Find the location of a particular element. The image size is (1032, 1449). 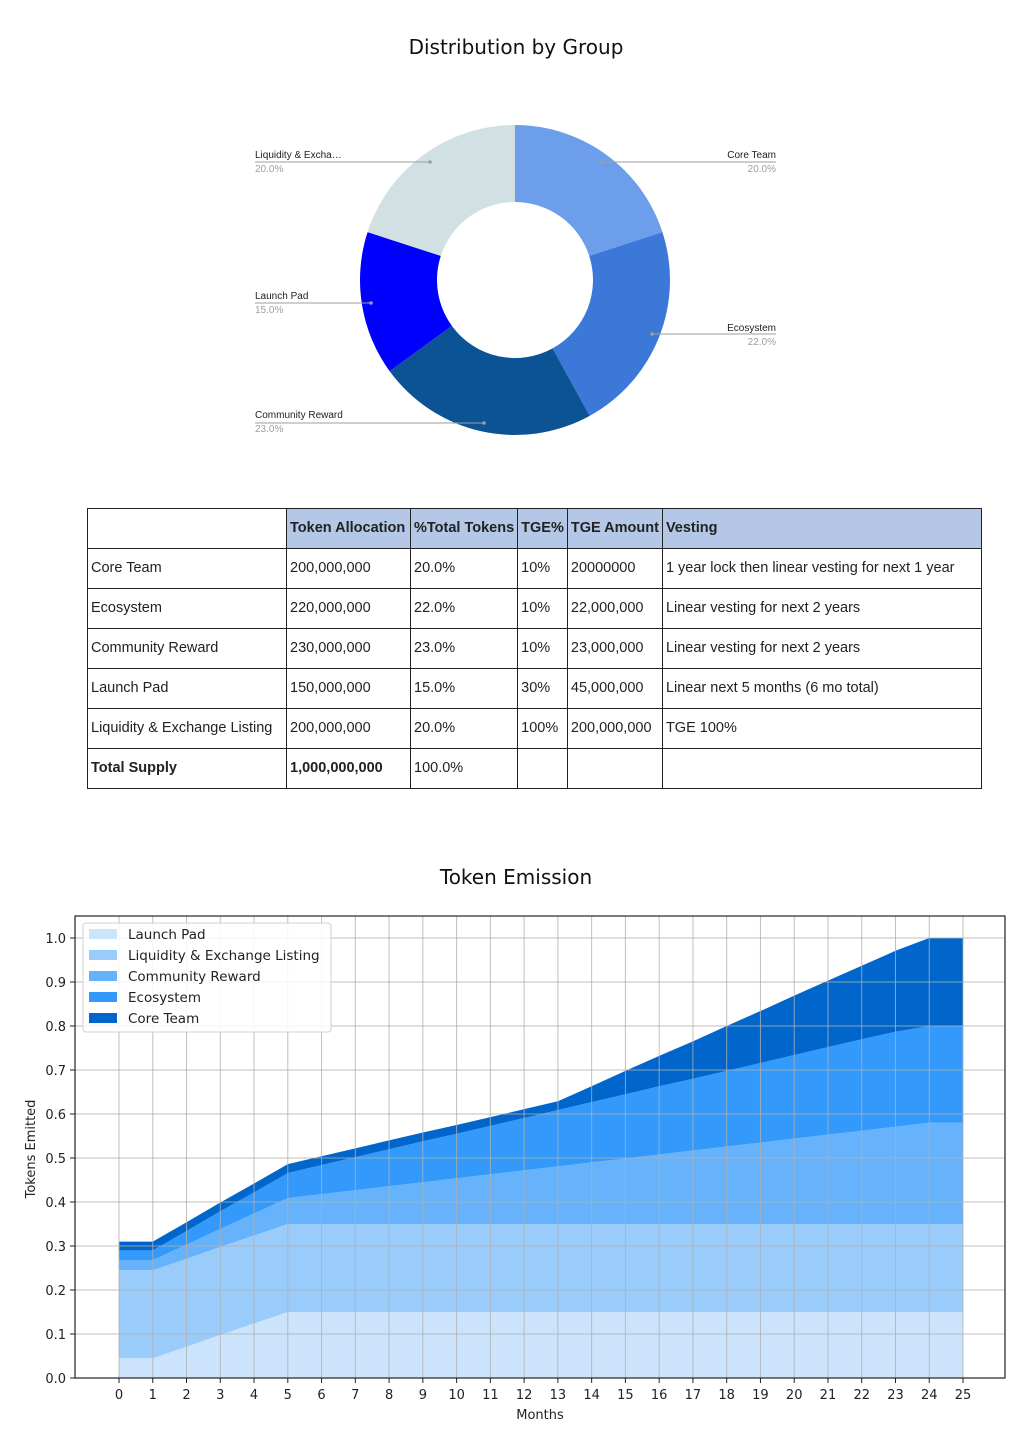

x-tick-label: 1 is located at coordinates (153, 1395).